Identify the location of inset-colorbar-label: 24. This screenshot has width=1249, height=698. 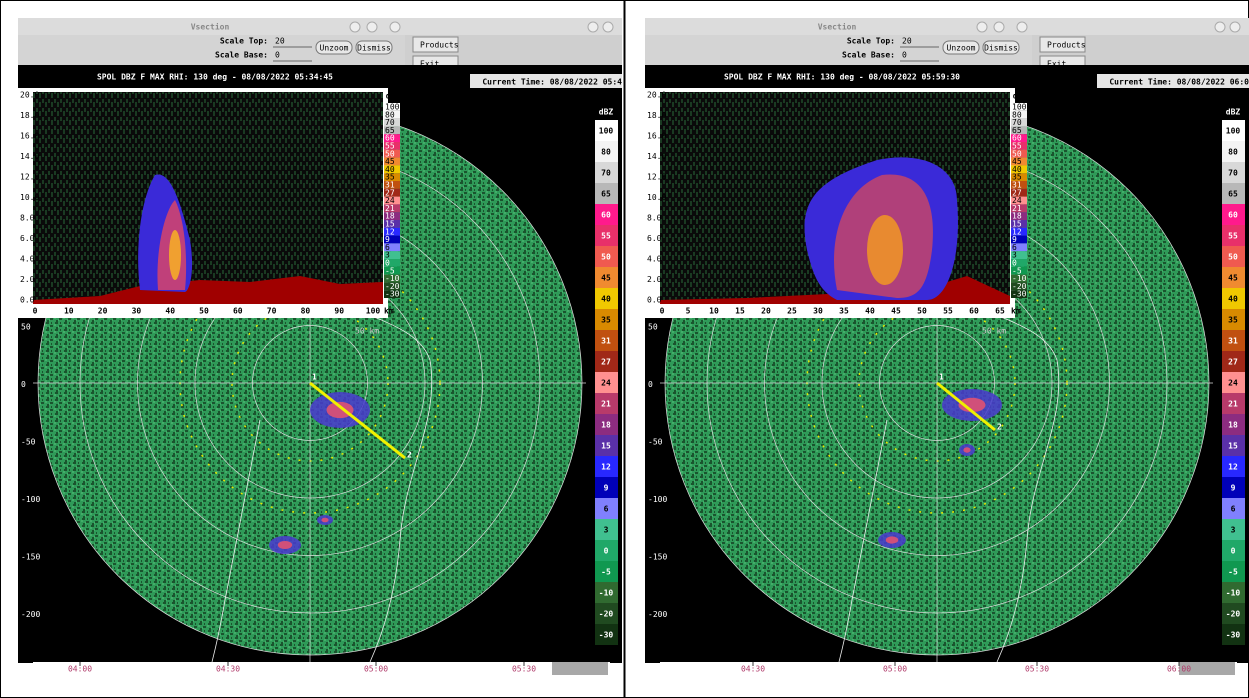
(1017, 200).